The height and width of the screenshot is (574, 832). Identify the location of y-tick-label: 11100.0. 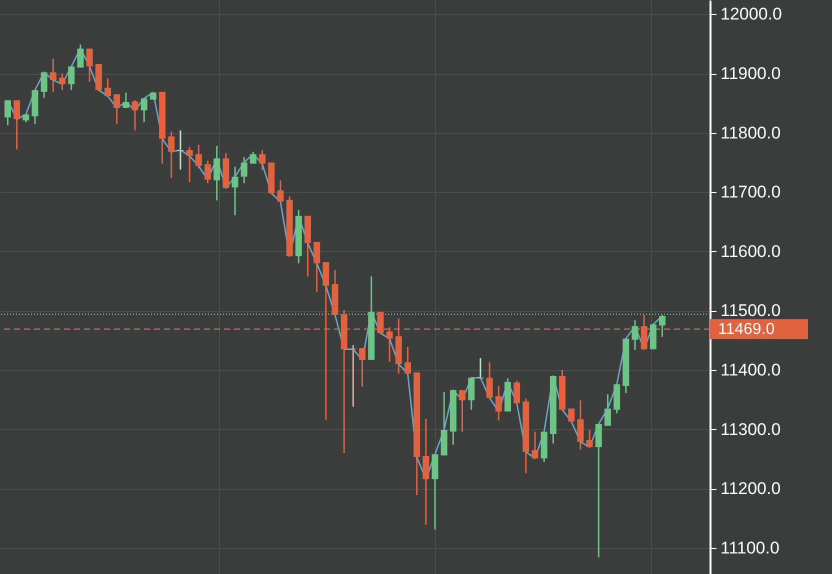
(750, 548).